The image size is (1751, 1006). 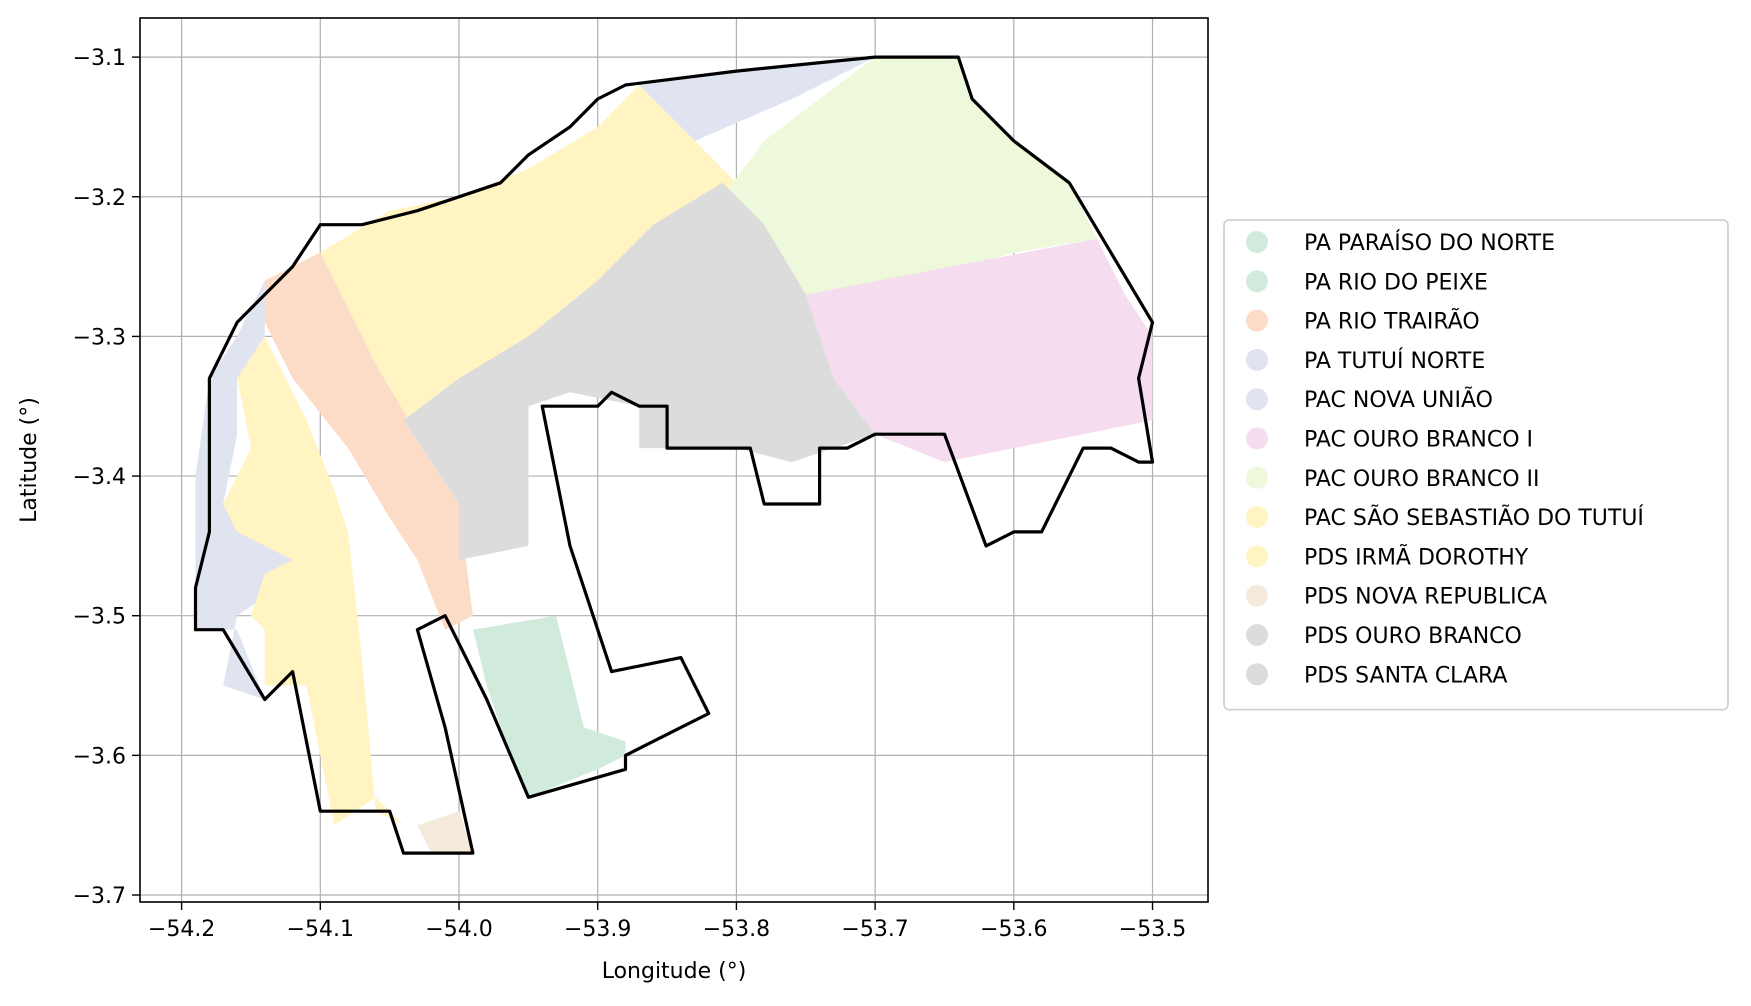 I want to click on x-tick-label: −53.6, so click(x=1013, y=929).